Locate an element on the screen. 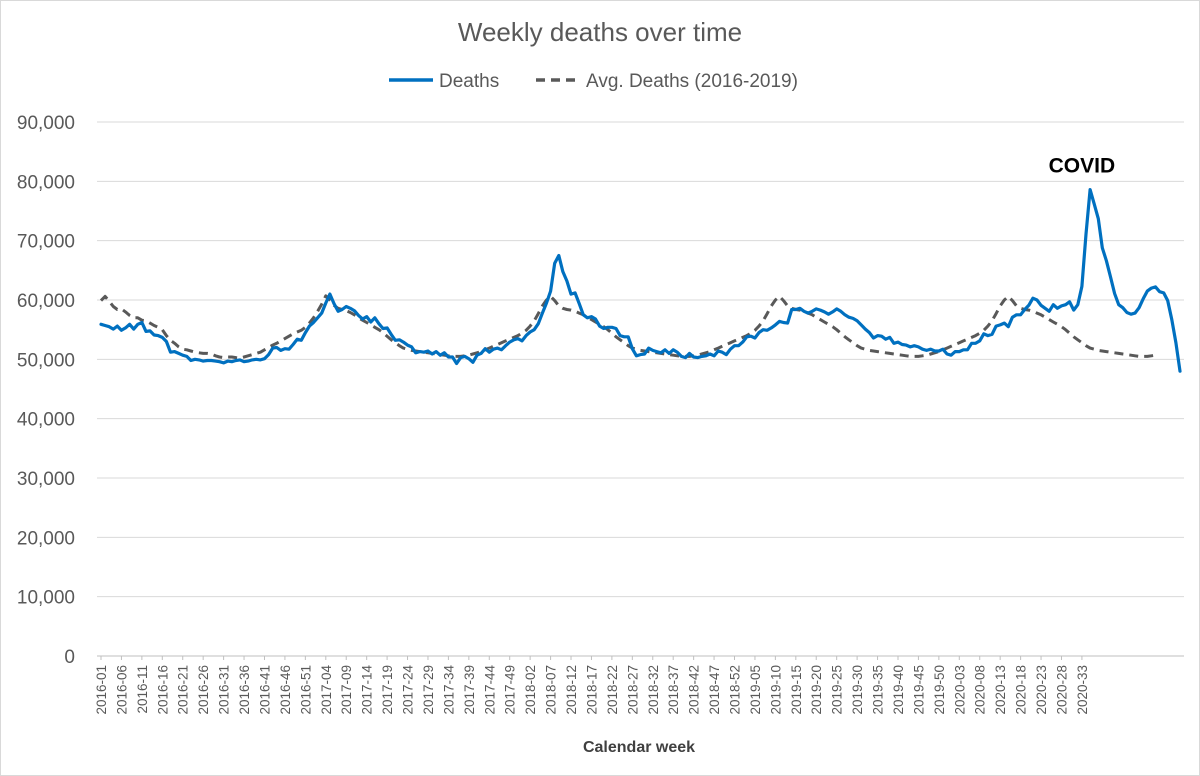 This screenshot has width=1200, height=776. legend: Deaths Avg. Deaths (2016-2019) is located at coordinates (593, 81).